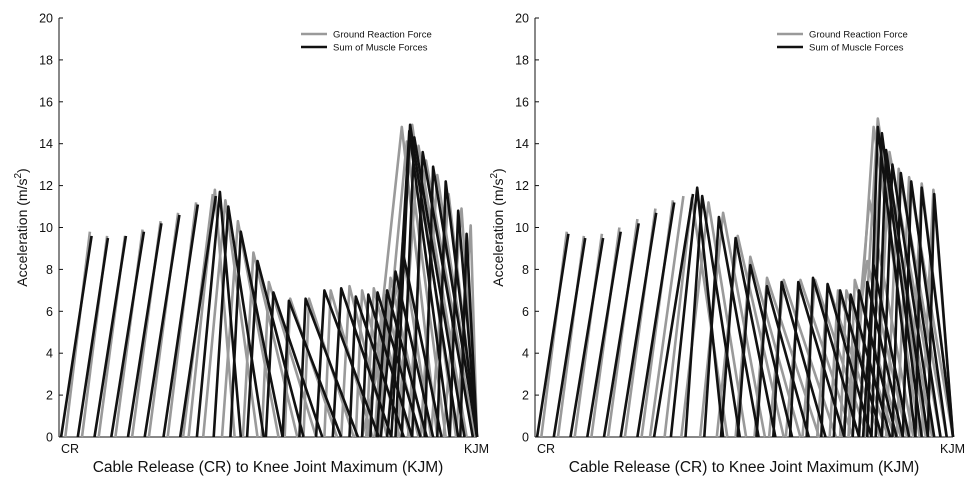 The image size is (979, 478). What do you see at coordinates (498, 233) in the screenshot?
I see `y-axis-title-main: Acceleration (m/s` at bounding box center [498, 233].